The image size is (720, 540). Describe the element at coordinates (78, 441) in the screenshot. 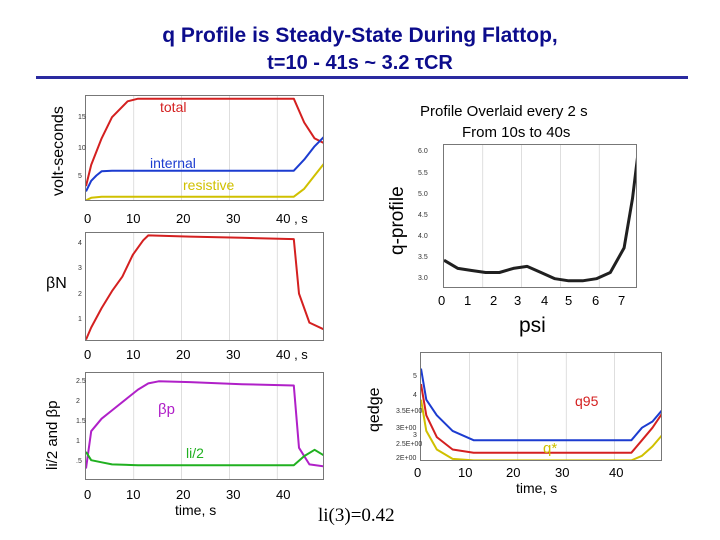

I see `betaP-ytick-1: 1` at that location.